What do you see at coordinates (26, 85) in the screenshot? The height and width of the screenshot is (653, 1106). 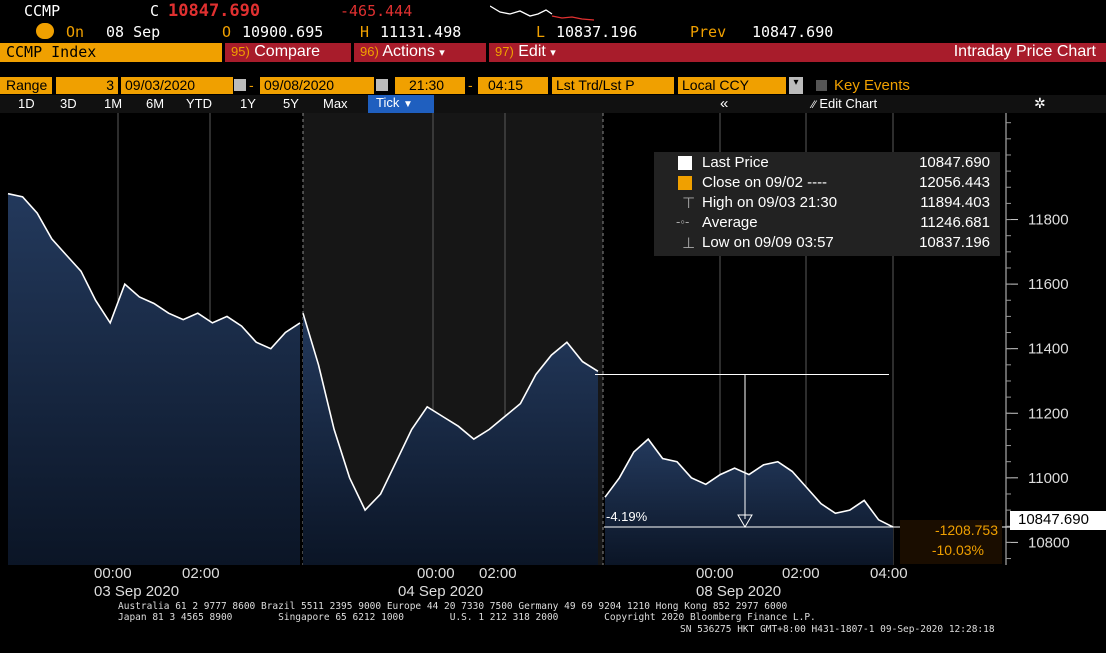 I see `range-label: Range` at bounding box center [26, 85].